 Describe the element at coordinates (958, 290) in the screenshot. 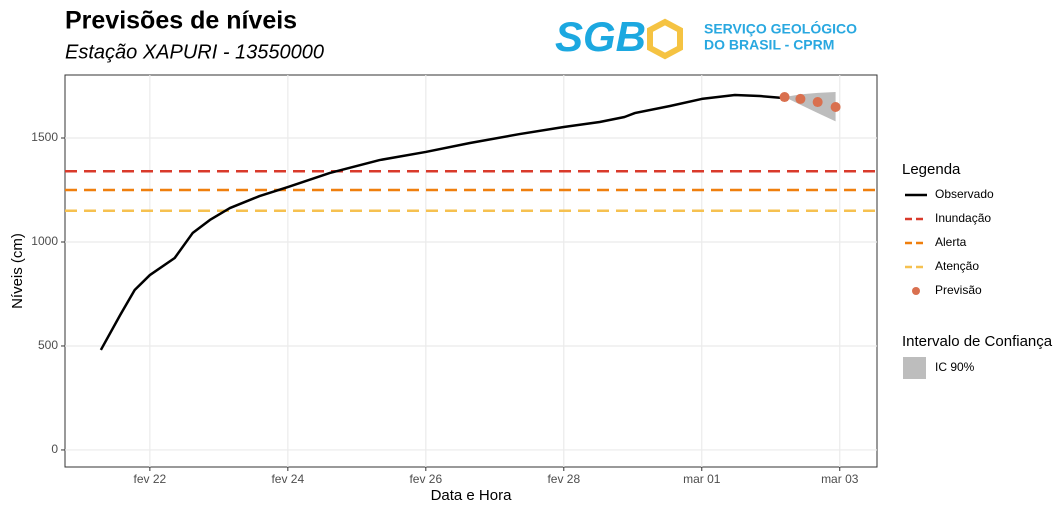

I see `legend-label: Previsão` at that location.